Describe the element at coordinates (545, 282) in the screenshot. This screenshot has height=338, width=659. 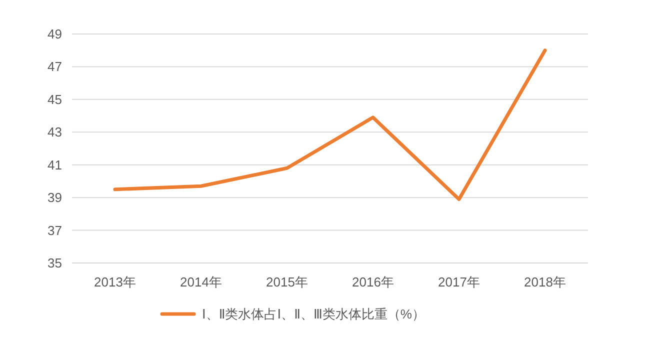
I see `x-tick-label: 2018年` at that location.